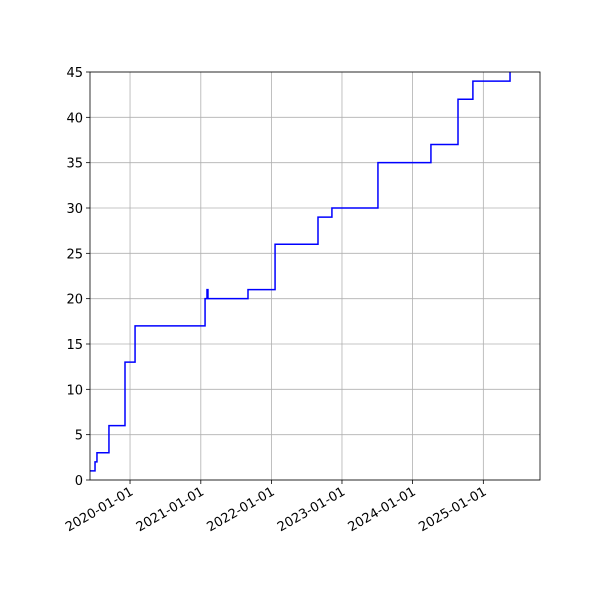 This screenshot has width=600, height=600. What do you see at coordinates (79, 481) in the screenshot?
I see `y-tick-label: 0` at bounding box center [79, 481].